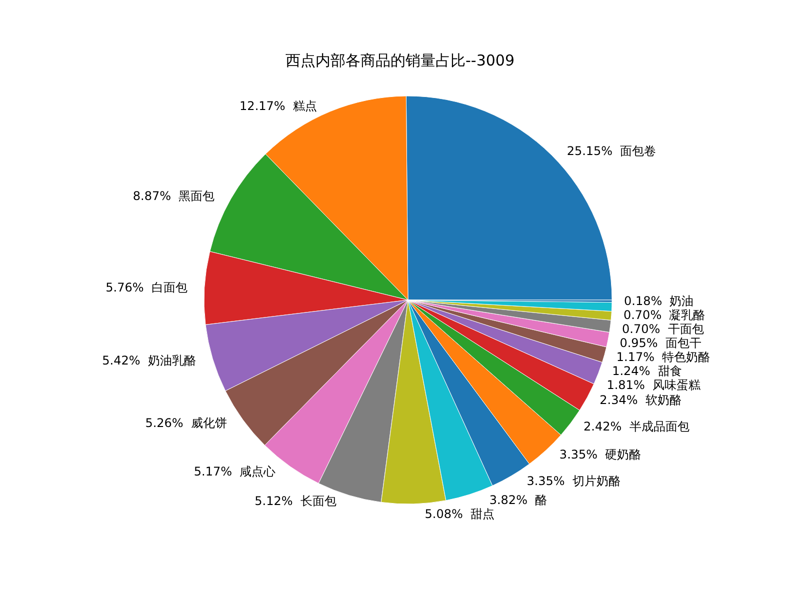 The image size is (800, 600). I want to click on data-label: 25.15%, so click(589, 151).